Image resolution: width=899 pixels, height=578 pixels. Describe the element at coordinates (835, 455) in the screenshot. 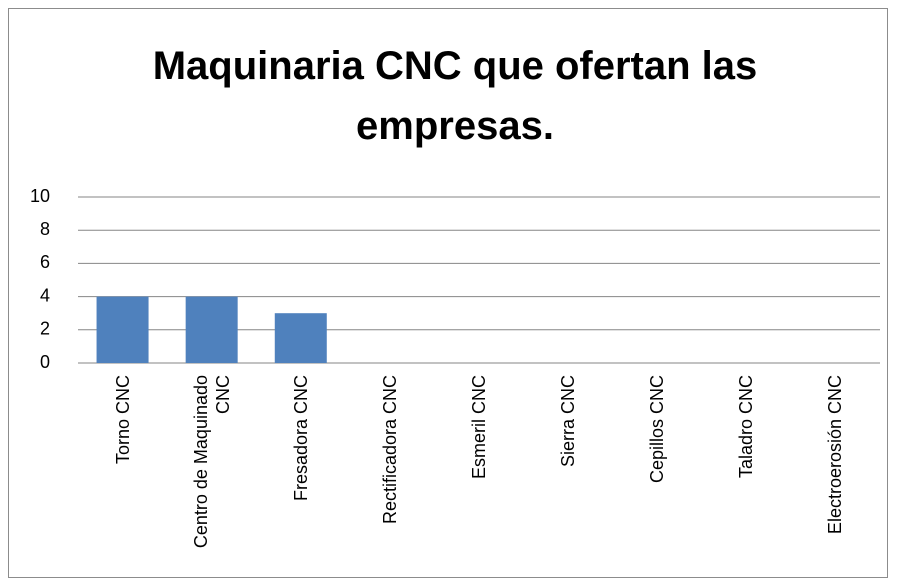

I see `x-tick-label: Electroerosión CNC` at that location.